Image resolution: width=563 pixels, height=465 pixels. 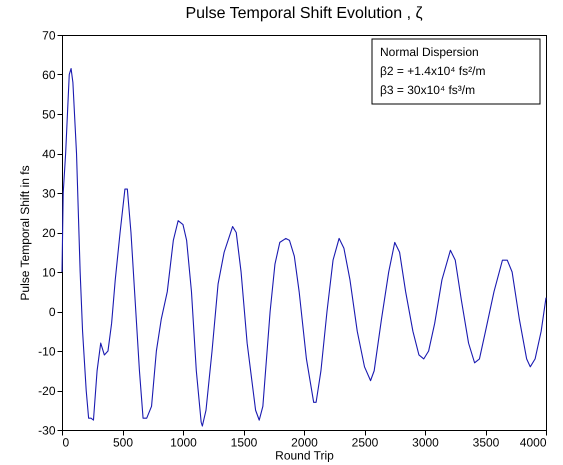 What do you see at coordinates (47, 431) in the screenshot?
I see `y-tick-label: -30` at bounding box center [47, 431].